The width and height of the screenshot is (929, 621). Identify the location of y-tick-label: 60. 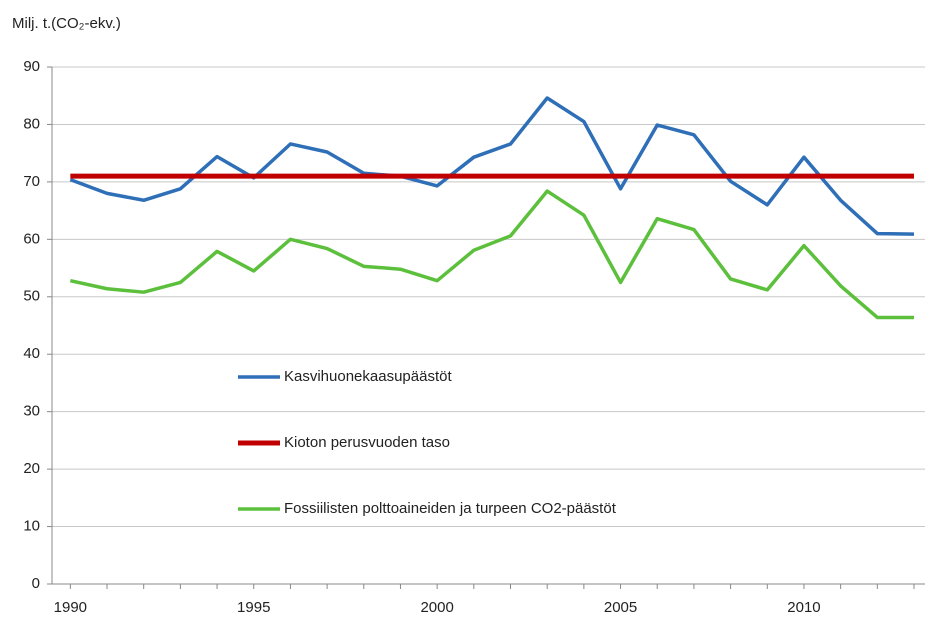
(31, 238).